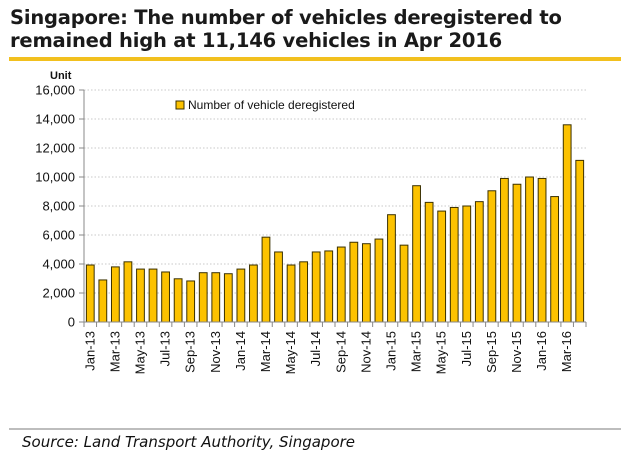 Image resolution: width=630 pixels, height=470 pixels. Describe the element at coordinates (265, 351) in the screenshot. I see `x-tick-label: Mar-14` at that location.